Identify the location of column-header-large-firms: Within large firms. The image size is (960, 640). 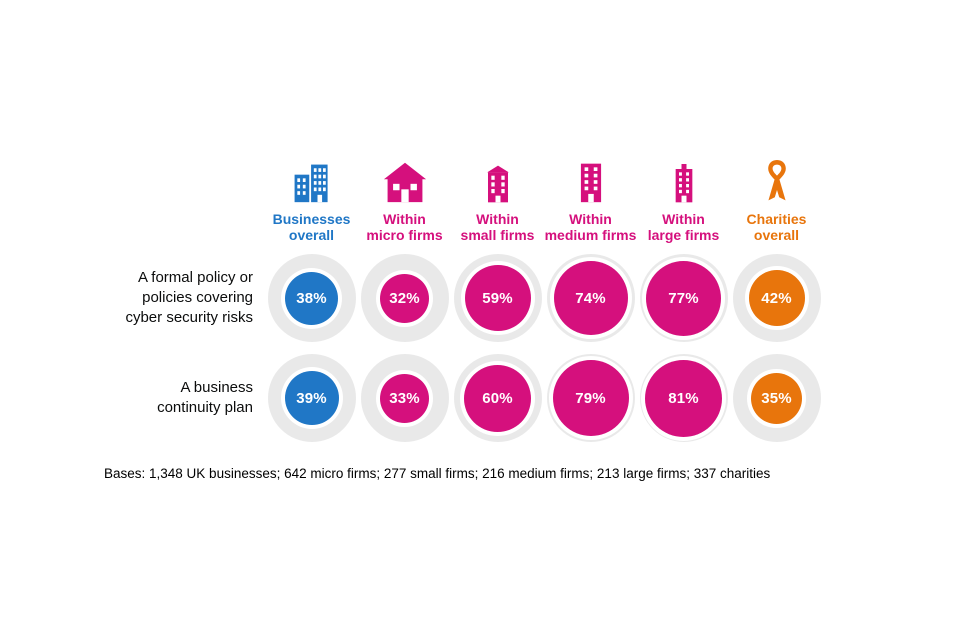
(683, 196).